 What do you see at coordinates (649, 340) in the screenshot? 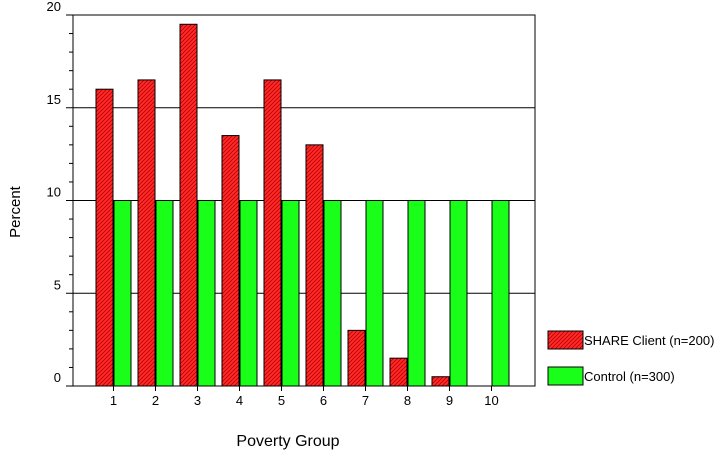
I see `legend-label: SHARE Client (n=200)` at bounding box center [649, 340].